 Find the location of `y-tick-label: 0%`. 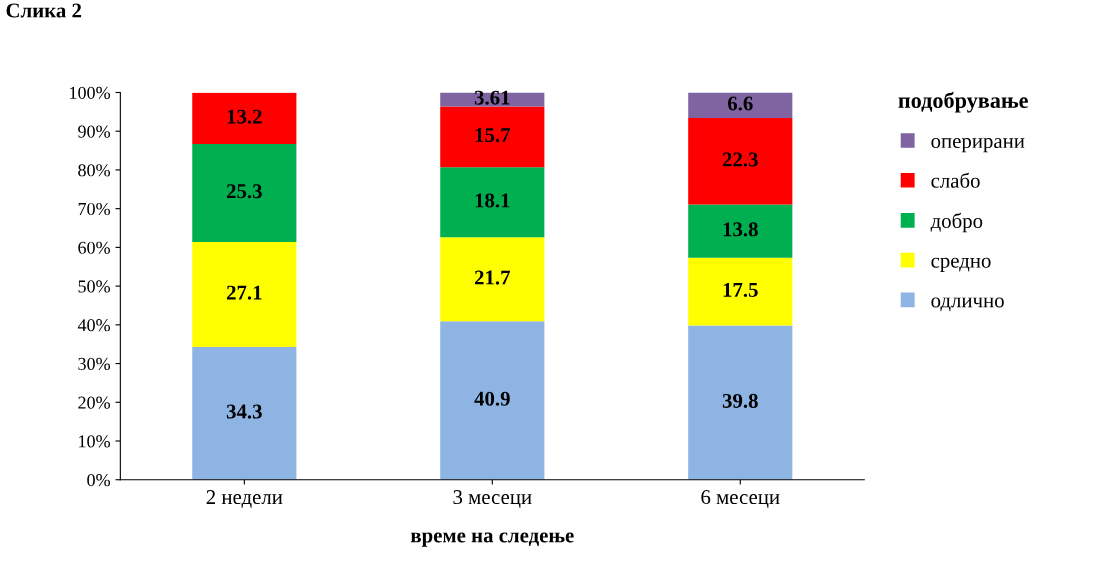

y-tick-label: 0% is located at coordinates (98, 480).